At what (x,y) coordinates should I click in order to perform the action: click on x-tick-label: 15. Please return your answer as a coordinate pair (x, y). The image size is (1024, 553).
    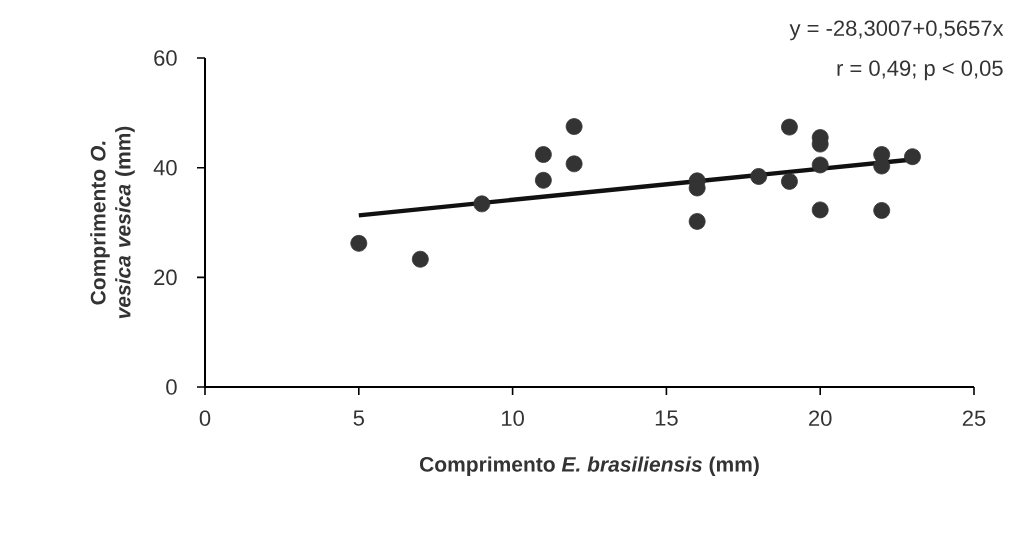
    Looking at the image, I should click on (666, 418).